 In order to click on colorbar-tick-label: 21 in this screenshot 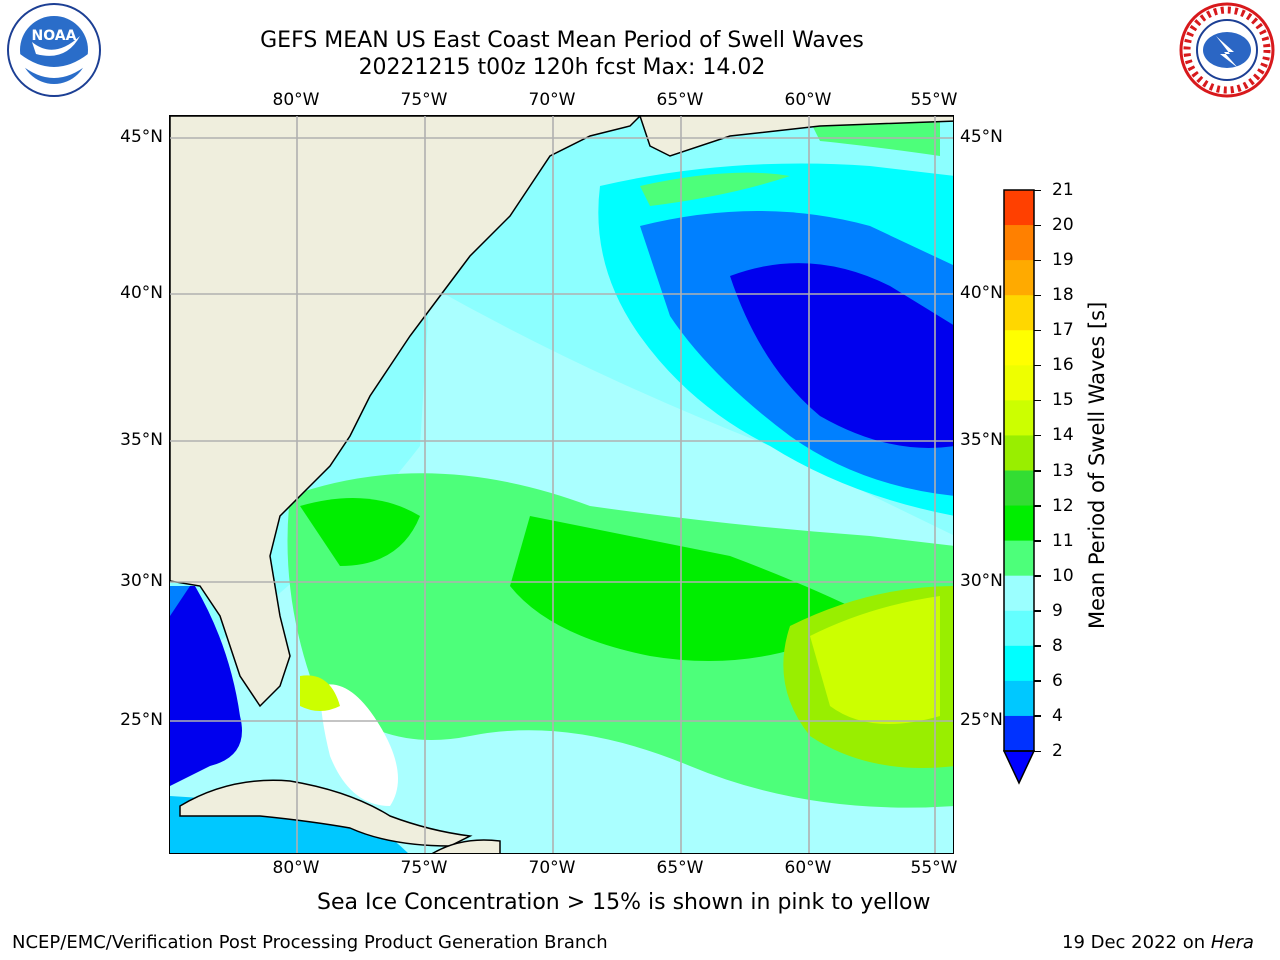, I will do `click(1063, 190)`.